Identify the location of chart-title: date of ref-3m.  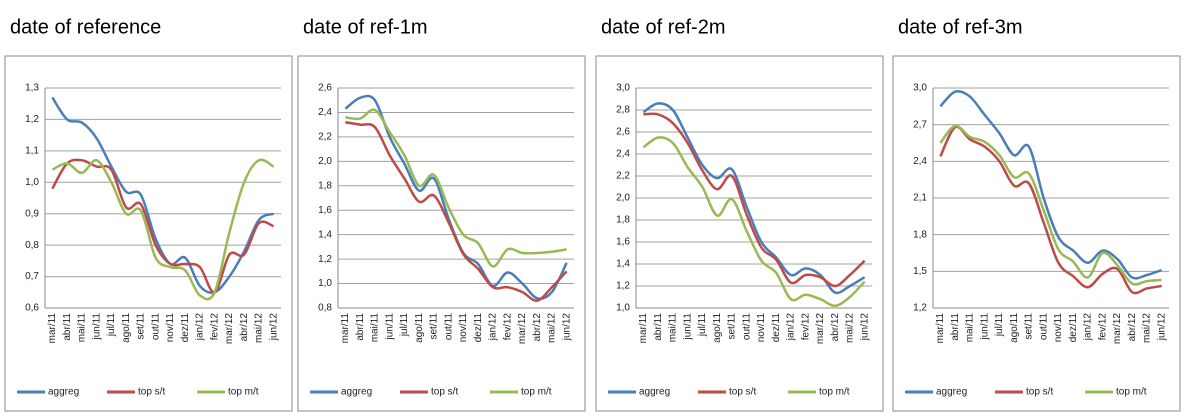
(960, 27).